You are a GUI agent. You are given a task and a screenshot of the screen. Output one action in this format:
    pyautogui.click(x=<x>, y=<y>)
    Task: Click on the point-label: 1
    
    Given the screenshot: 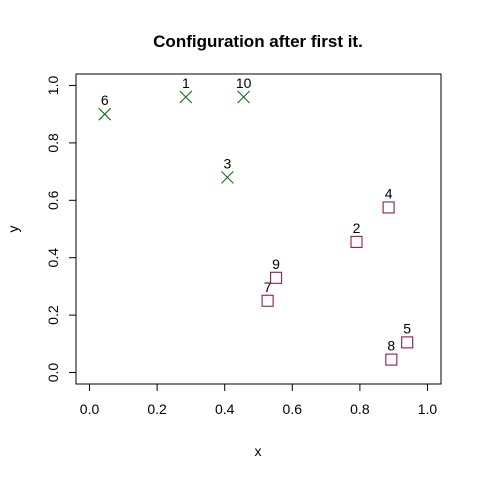 What is the action you would take?
    pyautogui.click(x=186, y=83)
    